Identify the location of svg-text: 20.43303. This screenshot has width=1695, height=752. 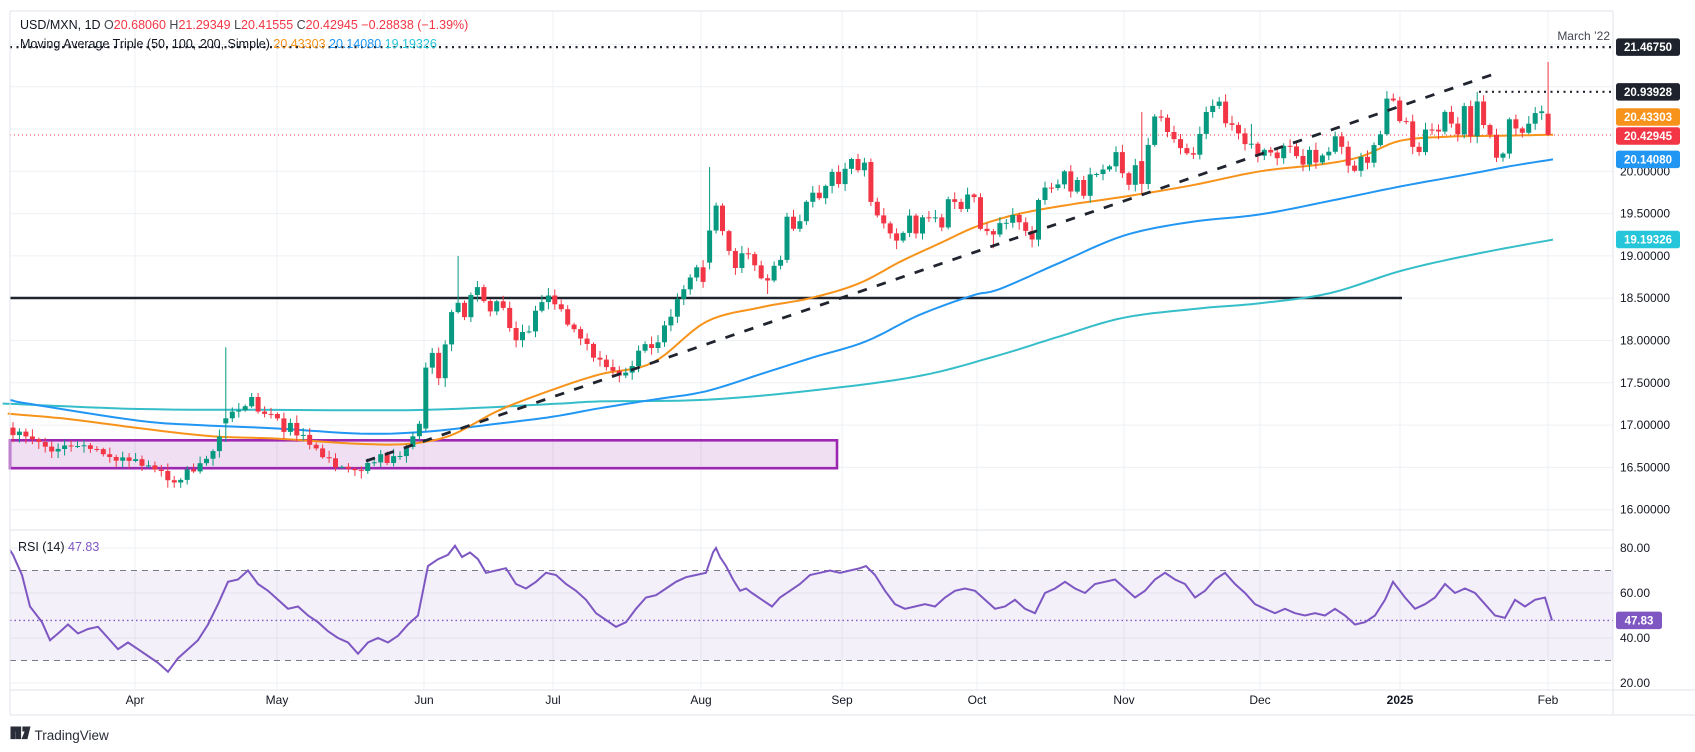
(1648, 118).